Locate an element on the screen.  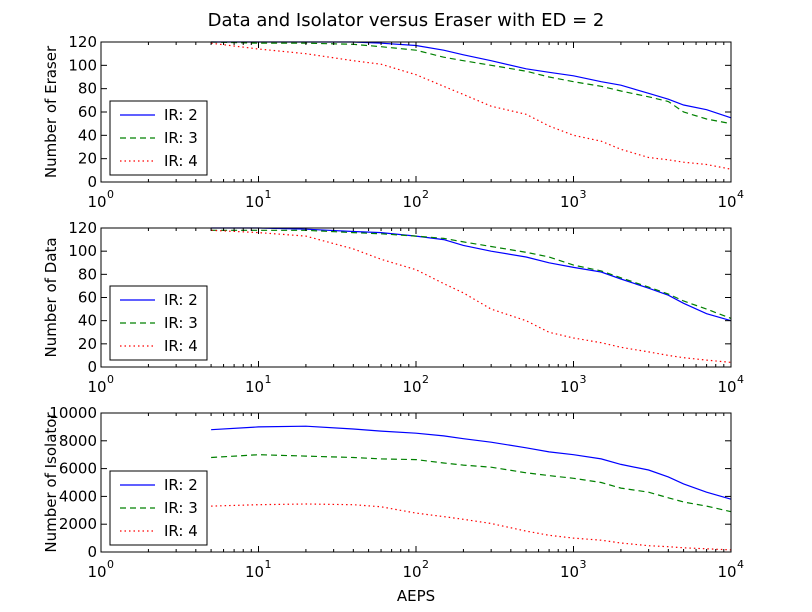
y-tick-label: 10000 is located at coordinates (73, 413).